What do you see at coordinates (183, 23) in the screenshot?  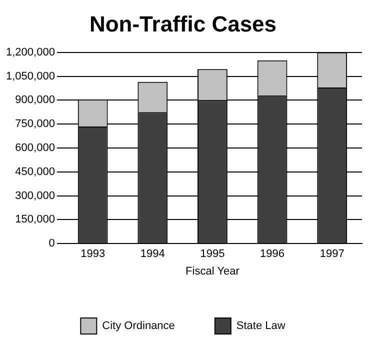 I see `chart-title: Non-Traffic Cases` at bounding box center [183, 23].